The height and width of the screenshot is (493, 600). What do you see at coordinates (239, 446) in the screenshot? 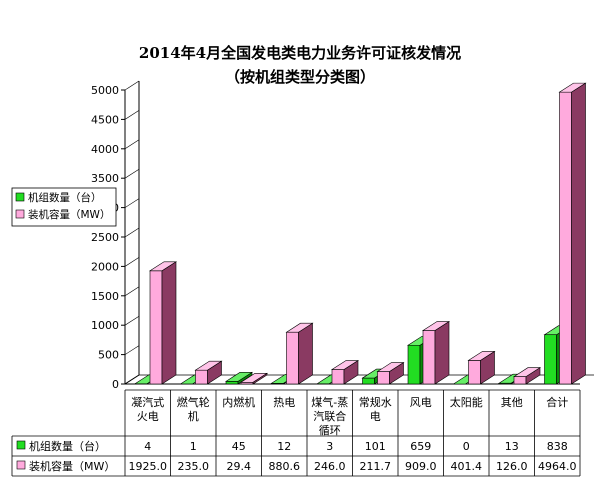
I see `data-label: 45` at bounding box center [239, 446].